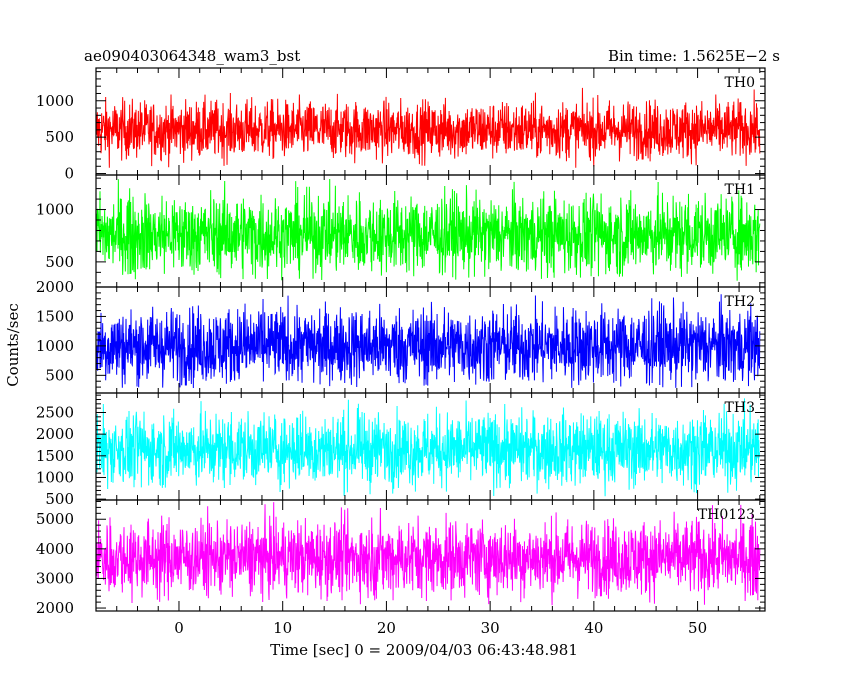  Describe the element at coordinates (428, 127) in the screenshot. I see `series-line-th0` at that location.